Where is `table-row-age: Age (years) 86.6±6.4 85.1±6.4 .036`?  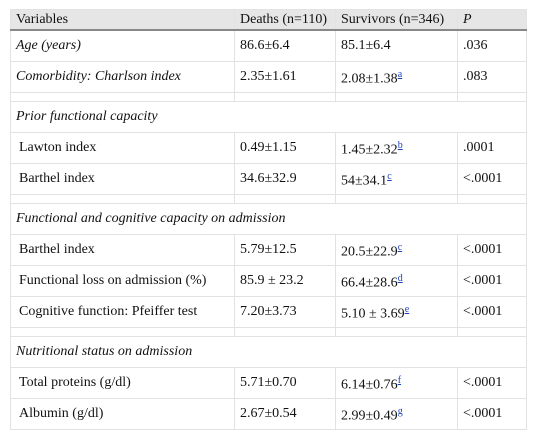 table-row-age: Age (years) 86.6±6.4 85.1±6.4 .036 is located at coordinates (268, 45).